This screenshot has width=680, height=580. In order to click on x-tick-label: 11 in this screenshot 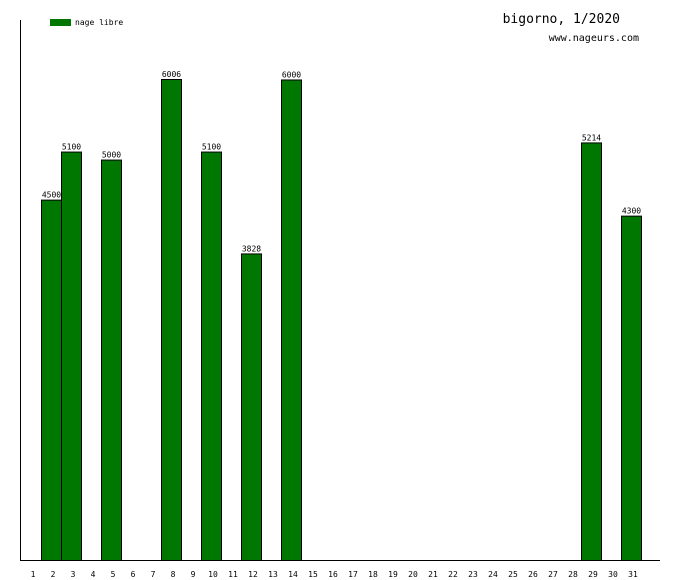, I will do `click(233, 574)`.